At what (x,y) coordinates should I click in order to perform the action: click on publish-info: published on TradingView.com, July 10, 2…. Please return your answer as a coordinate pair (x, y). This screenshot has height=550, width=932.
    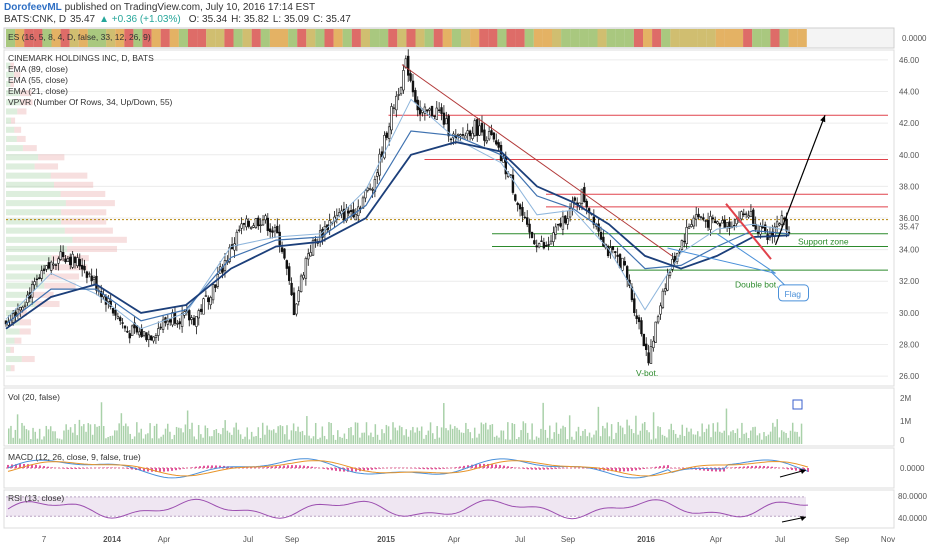
    Looking at the image, I should click on (190, 7).